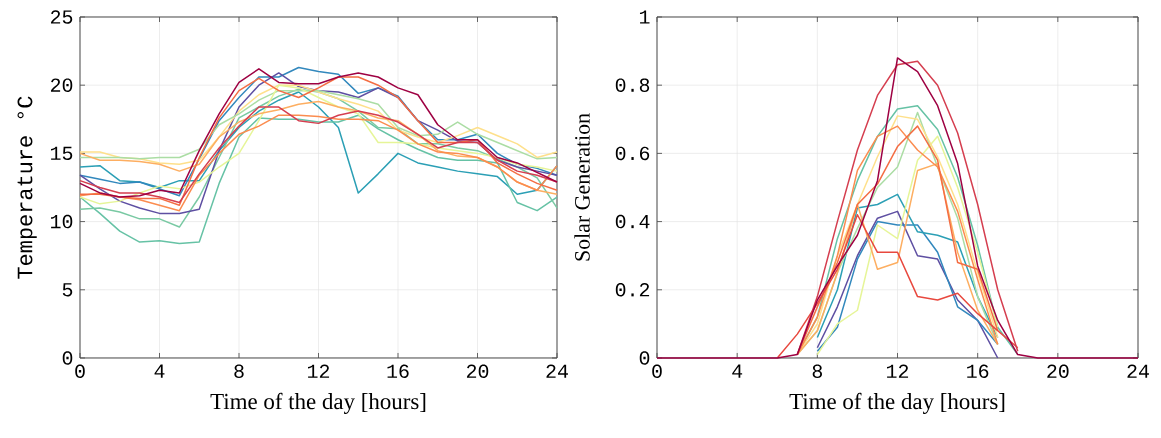 This screenshot has width=1161, height=438. What do you see at coordinates (632, 153) in the screenshot?
I see `y-tick-label: 0.6` at bounding box center [632, 153].